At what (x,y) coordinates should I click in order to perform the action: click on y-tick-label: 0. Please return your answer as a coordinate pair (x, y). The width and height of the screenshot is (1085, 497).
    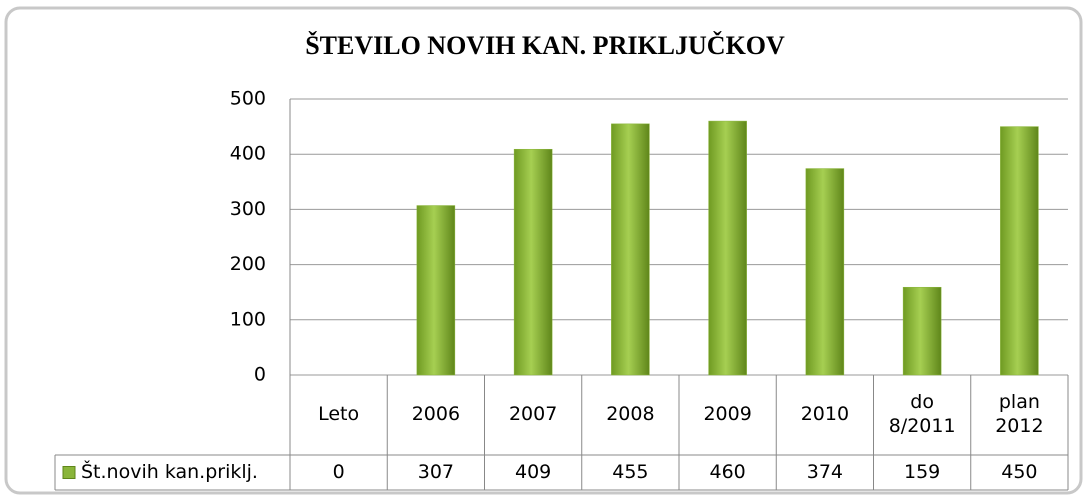
    Looking at the image, I should click on (260, 375).